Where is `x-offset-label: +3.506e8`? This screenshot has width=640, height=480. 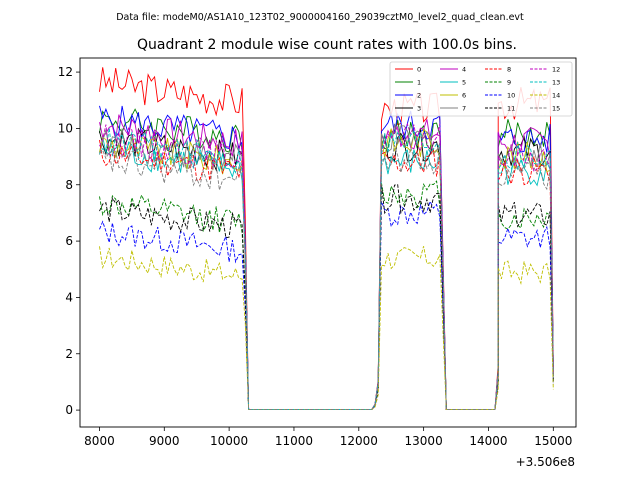
x-offset-label: +3.506e8 is located at coordinates (545, 462).